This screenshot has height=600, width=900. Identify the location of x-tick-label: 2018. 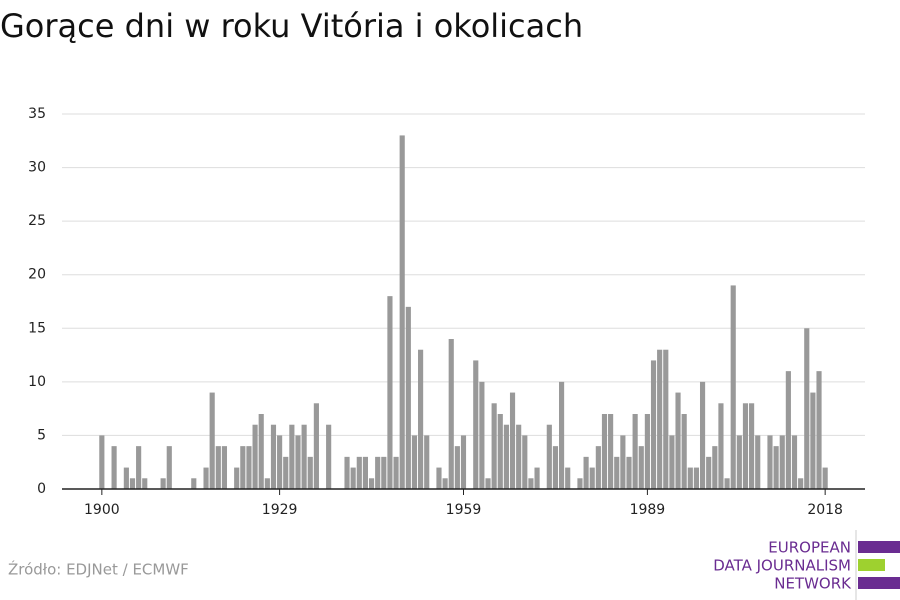
(825, 510).